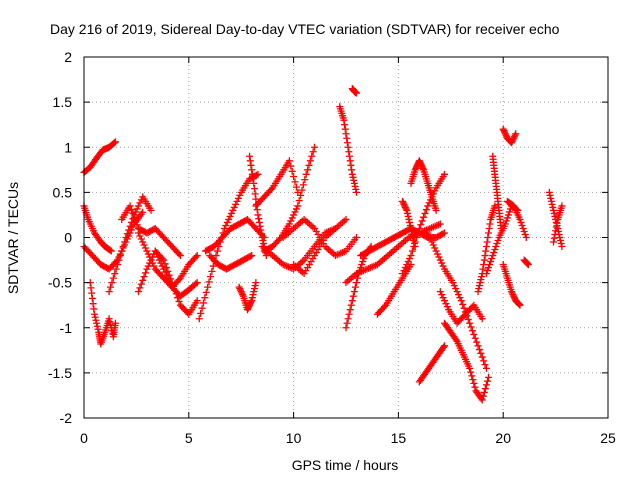 This screenshot has width=640, height=485. Describe the element at coordinates (13, 238) in the screenshot. I see `y-axis-label: SDTVAR / TECUs` at that location.